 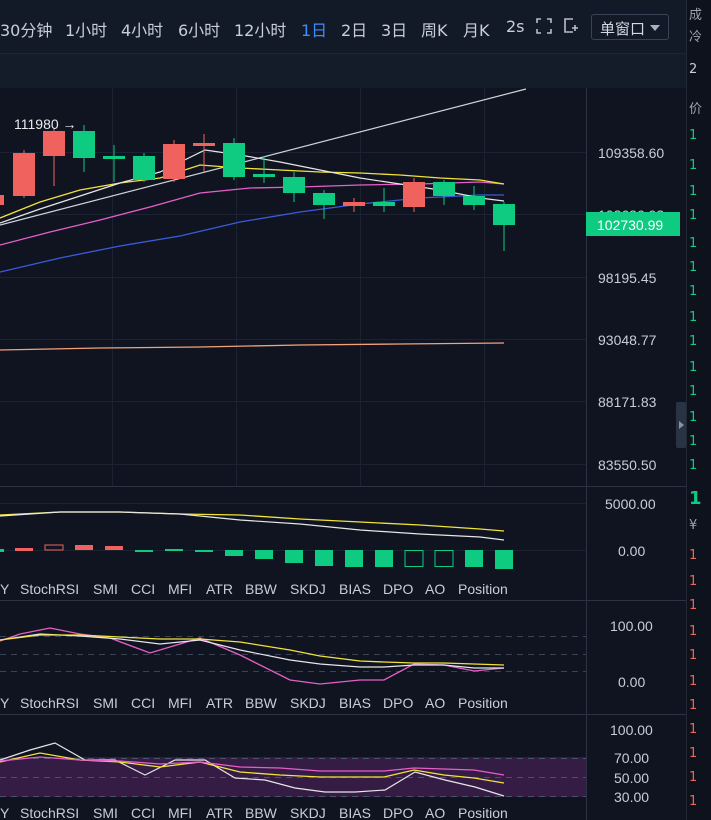 I want to click on panel1-line-b, so click(x=252, y=526).